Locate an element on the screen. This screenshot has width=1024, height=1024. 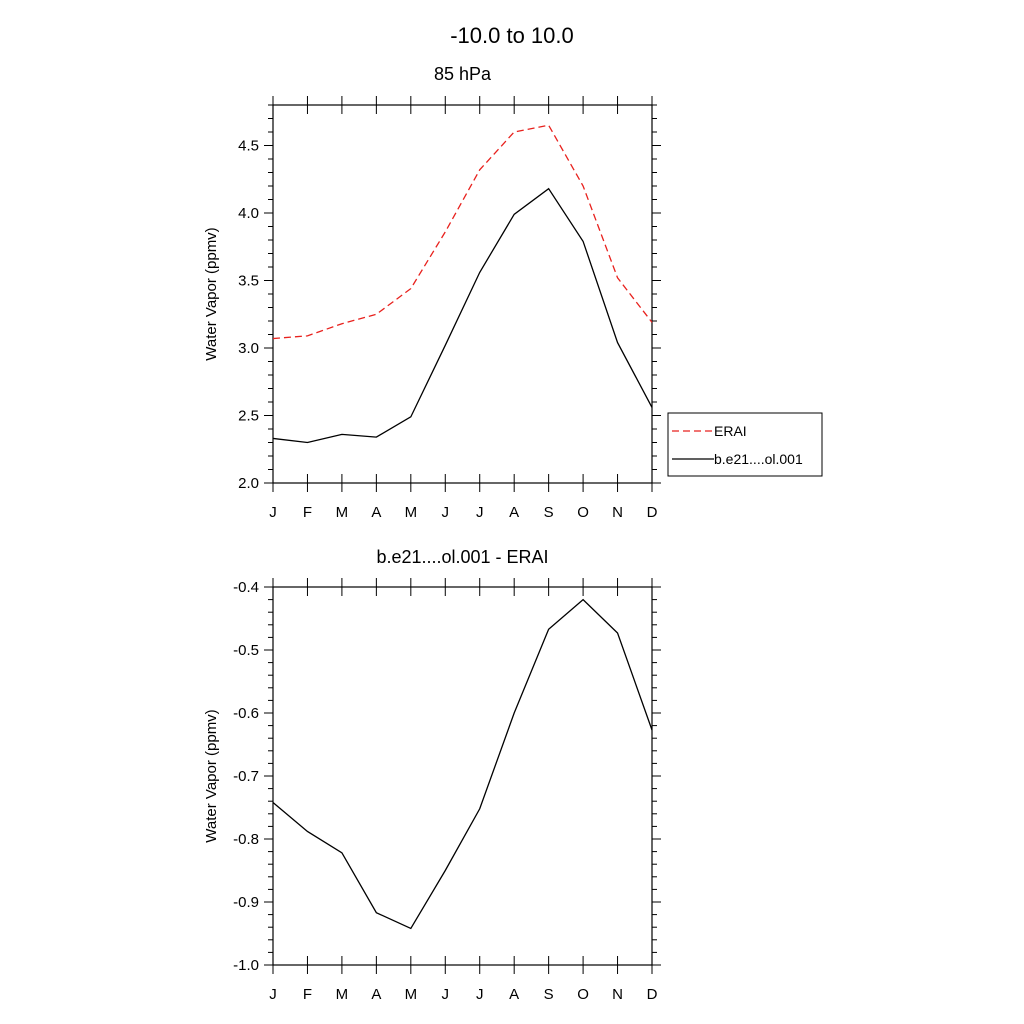
y-tick-label: 3.0 is located at coordinates (248, 348).